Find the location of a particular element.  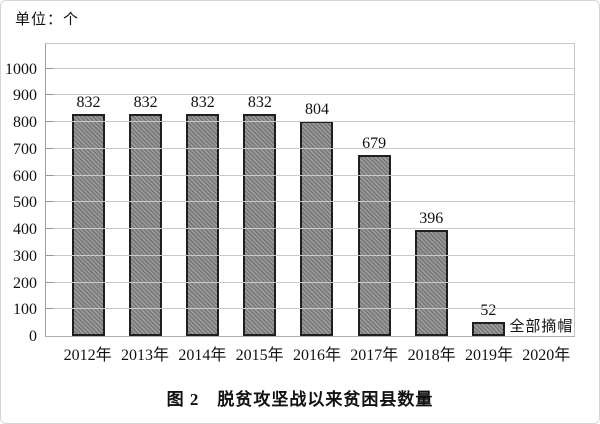

bar-2018年 is located at coordinates (431, 283).